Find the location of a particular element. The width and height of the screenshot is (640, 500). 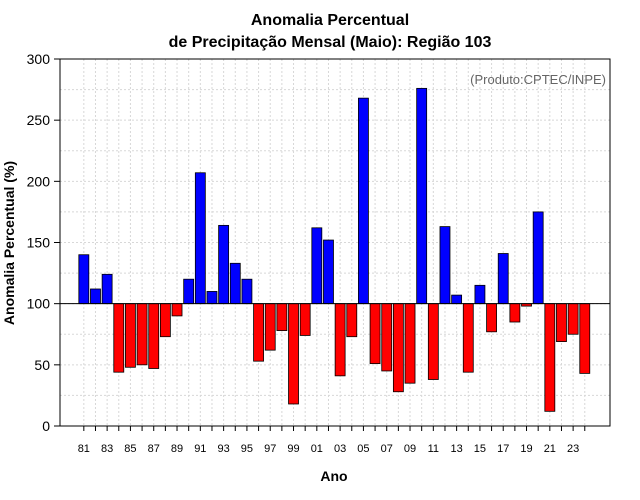

x-tick-label: 21 is located at coordinates (550, 449).